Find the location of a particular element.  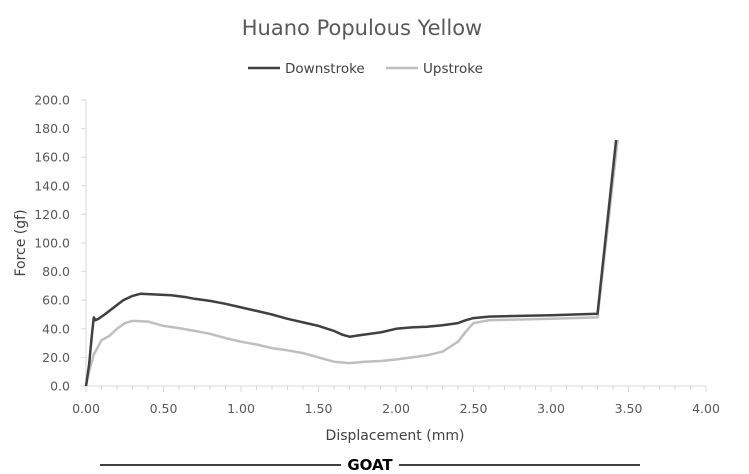

x-tick-label: 2.00 is located at coordinates (396, 408).